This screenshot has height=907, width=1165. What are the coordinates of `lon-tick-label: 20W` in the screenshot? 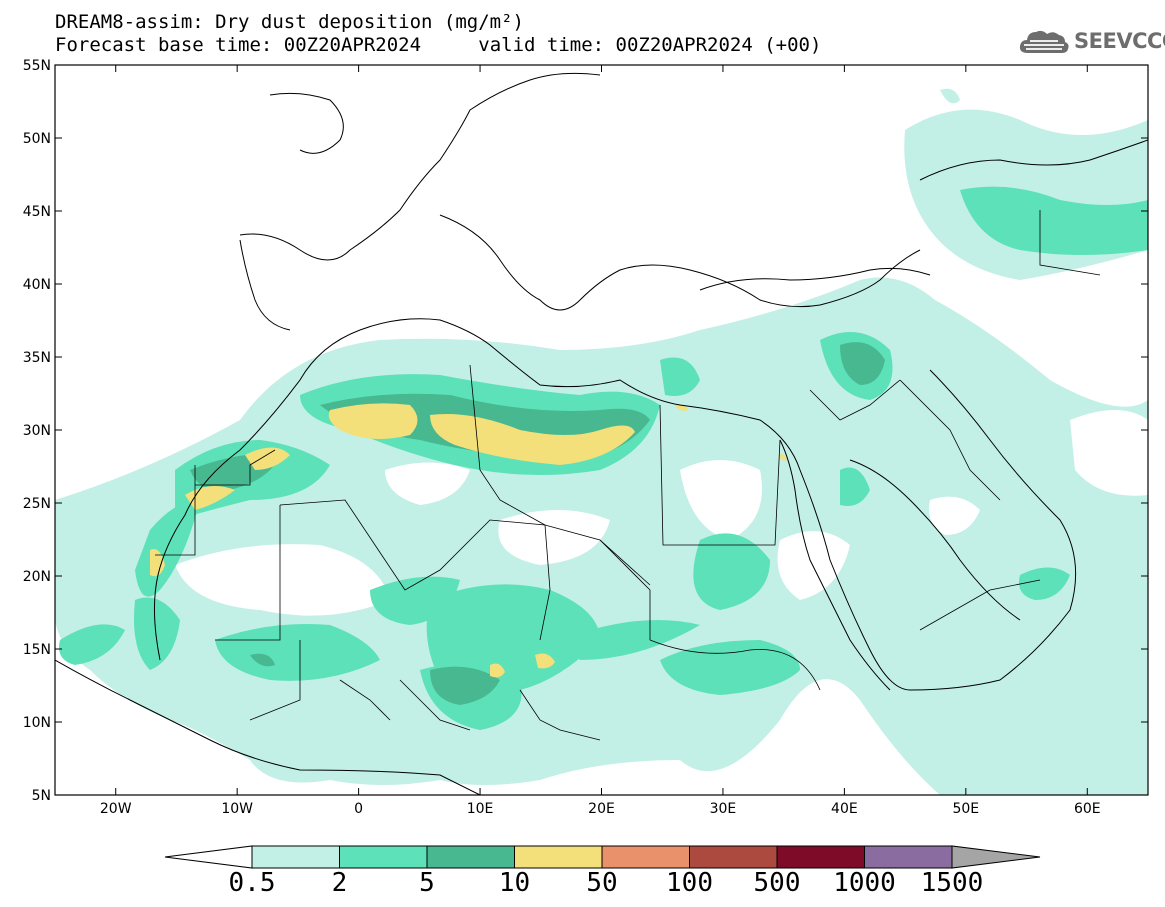 It's located at (116, 809).